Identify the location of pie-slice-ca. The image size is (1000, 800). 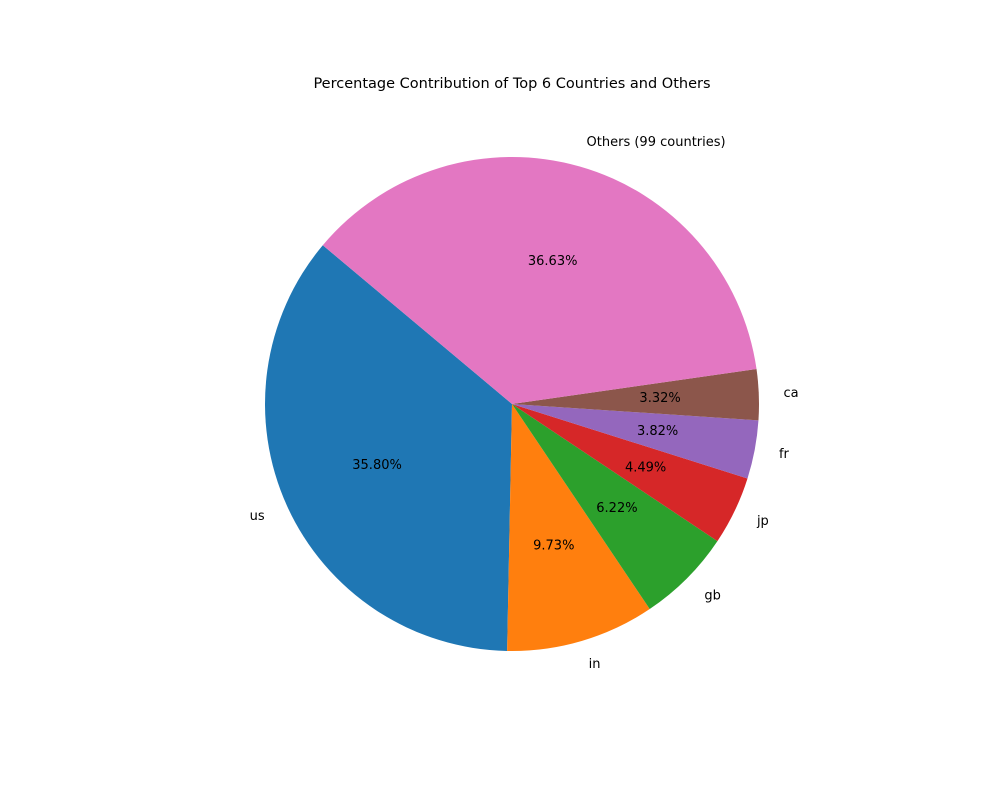
(636, 395).